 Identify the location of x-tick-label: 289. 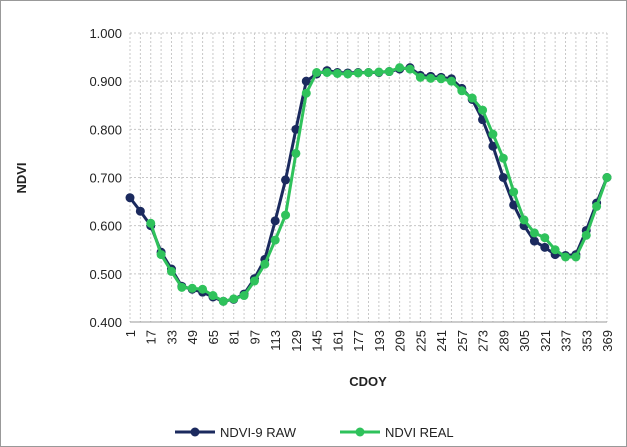
(503, 341).